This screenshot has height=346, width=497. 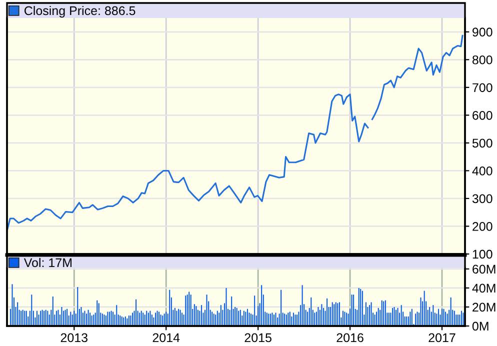 I want to click on y-tick-label: 600, so click(x=482, y=115).